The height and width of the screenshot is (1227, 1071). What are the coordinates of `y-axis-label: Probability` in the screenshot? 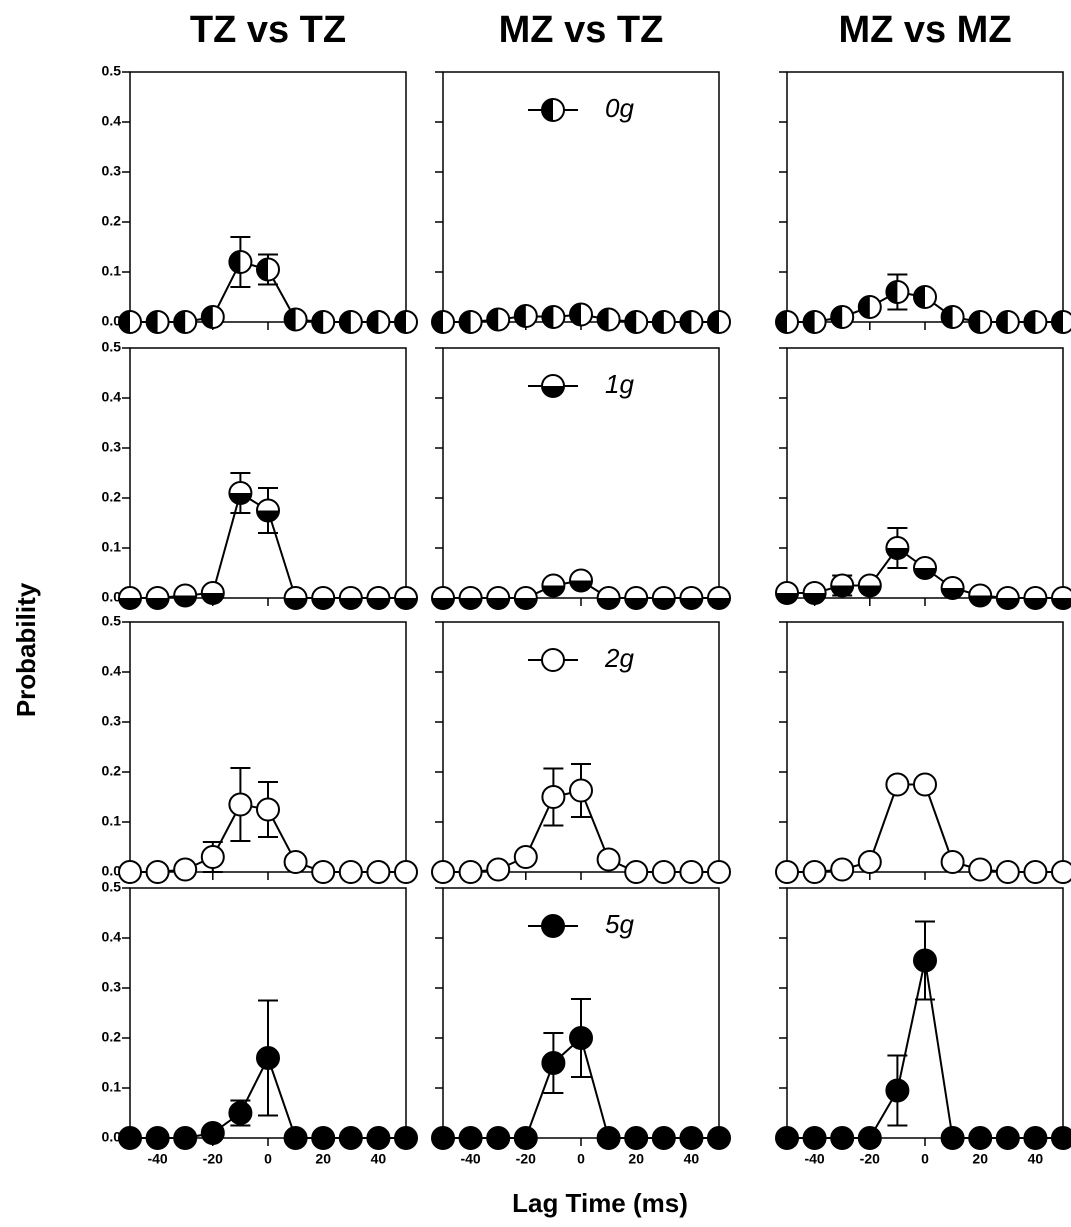 It's located at (26, 649).